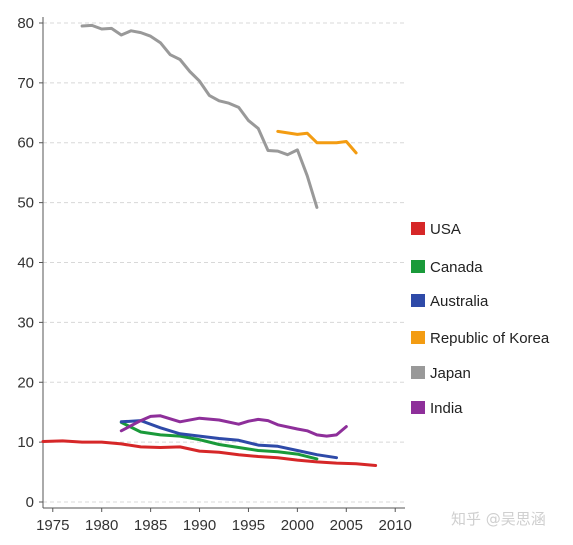 The width and height of the screenshot is (573, 545). I want to click on y-tick-label: 50, so click(25, 203).